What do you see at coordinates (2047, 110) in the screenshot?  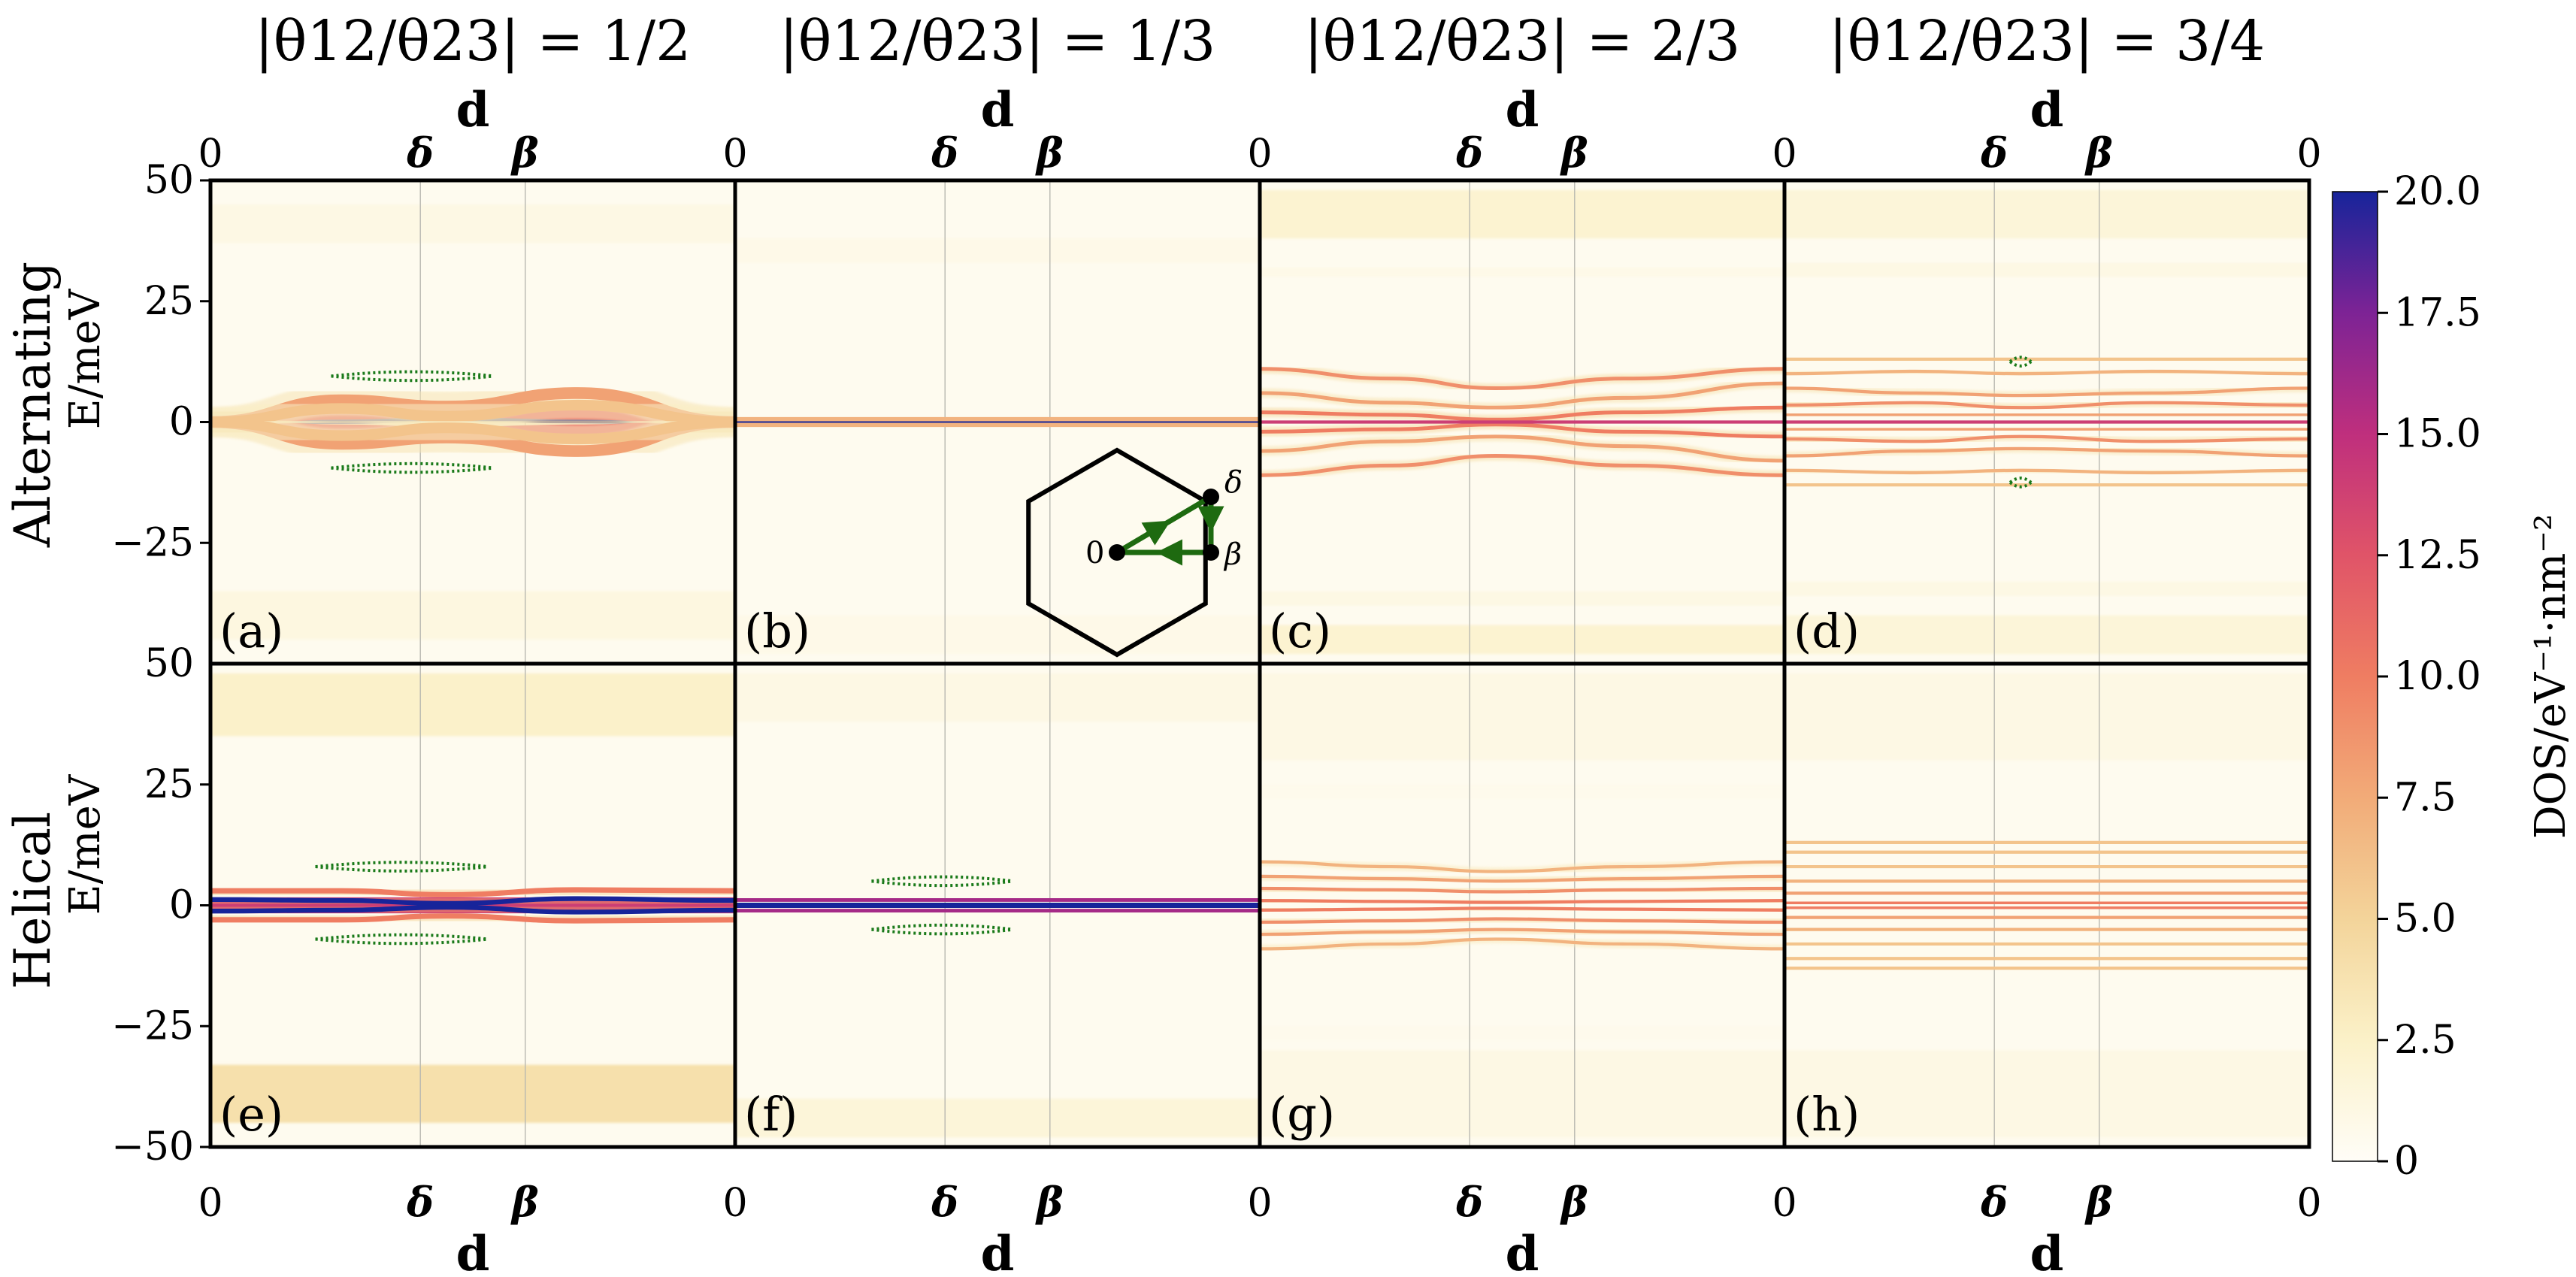 I see `x-axis-label-top-4: d` at bounding box center [2047, 110].